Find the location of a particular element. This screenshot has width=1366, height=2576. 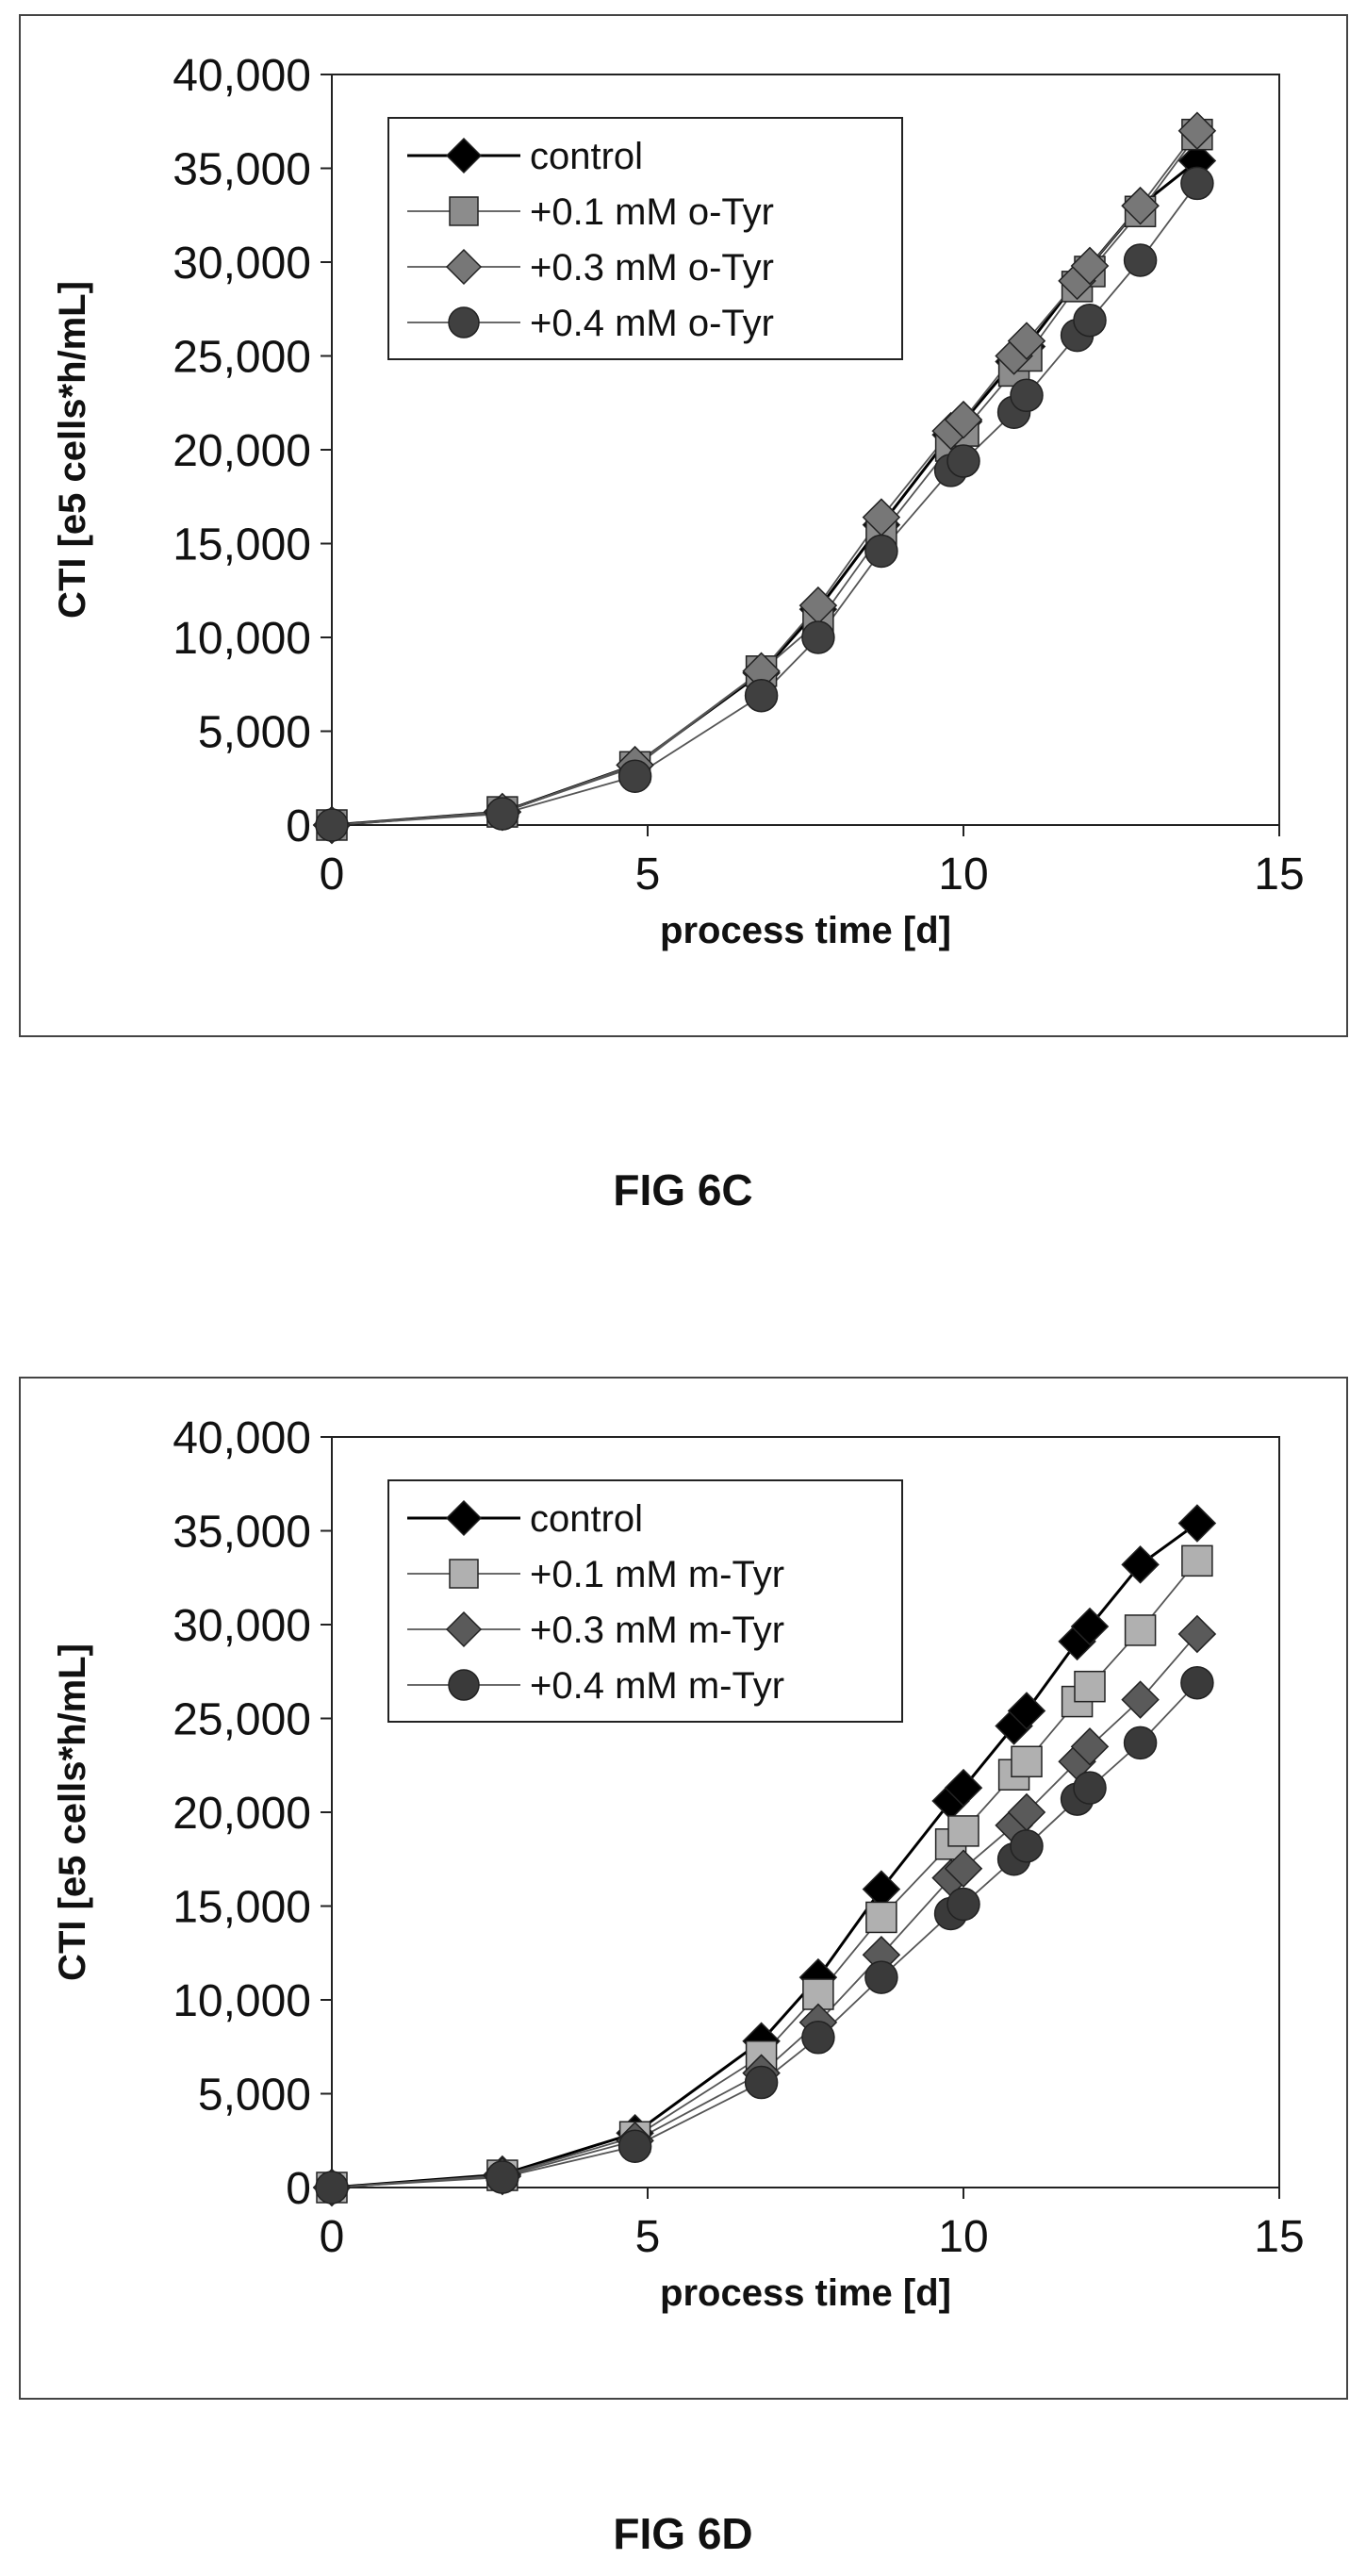

legend-label: +0.4 mM m-Tyr is located at coordinates (657, 1686).